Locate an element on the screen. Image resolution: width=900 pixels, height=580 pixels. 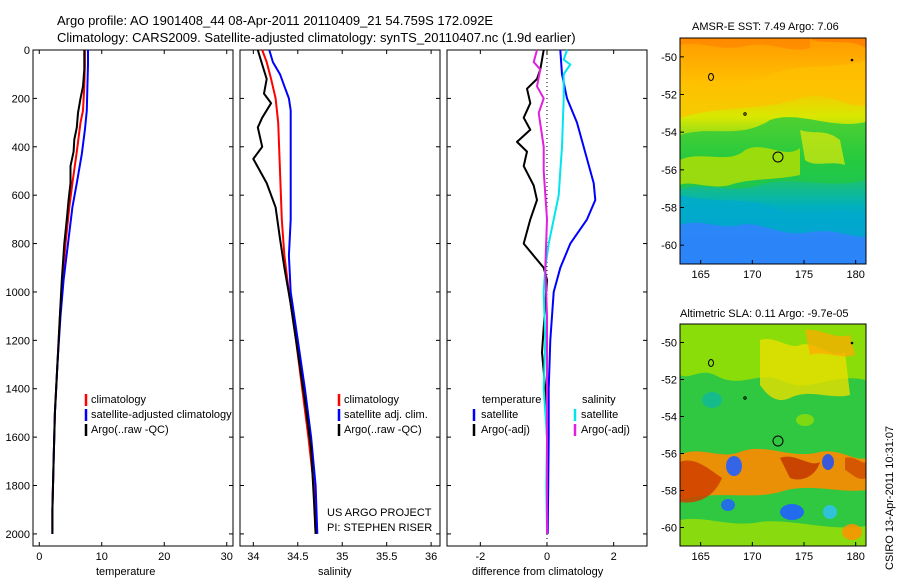
x-tick-label: 34.5 is located at coordinates (297, 557).